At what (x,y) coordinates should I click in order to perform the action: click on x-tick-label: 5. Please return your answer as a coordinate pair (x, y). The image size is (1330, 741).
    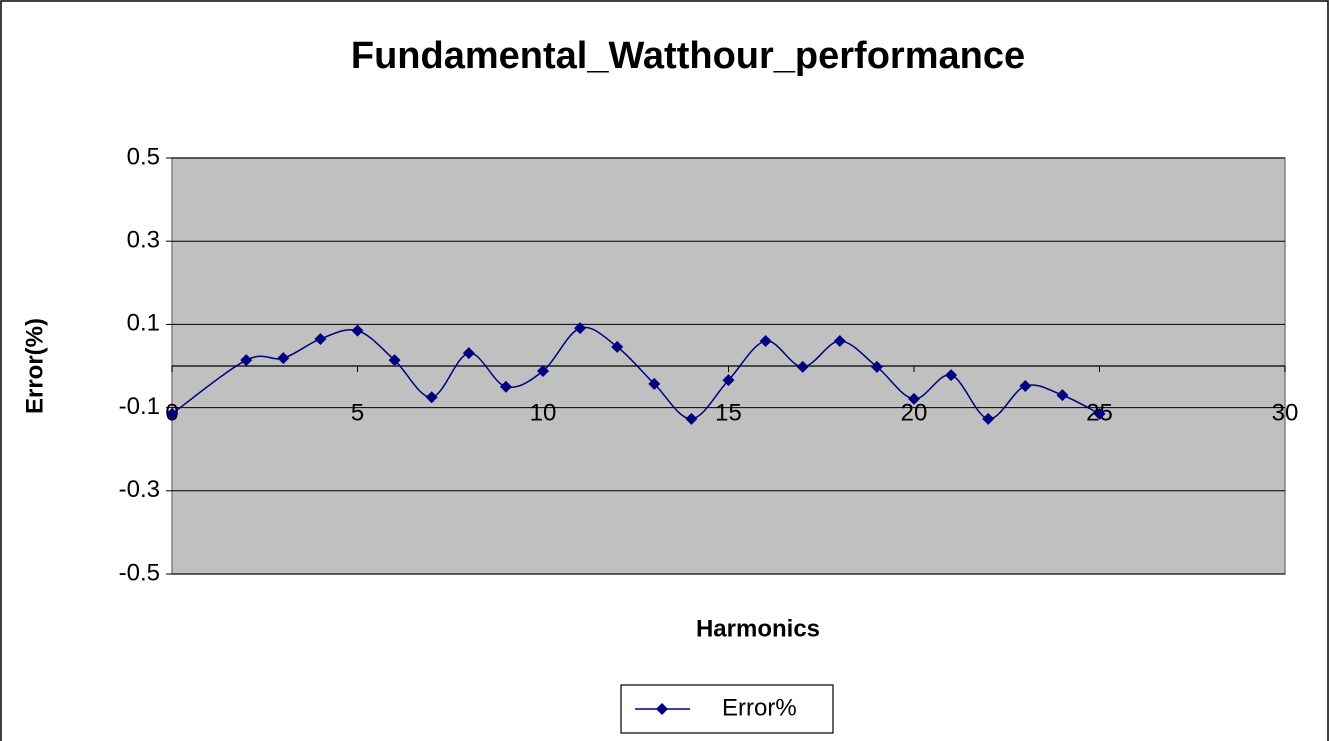
    Looking at the image, I should click on (357, 412).